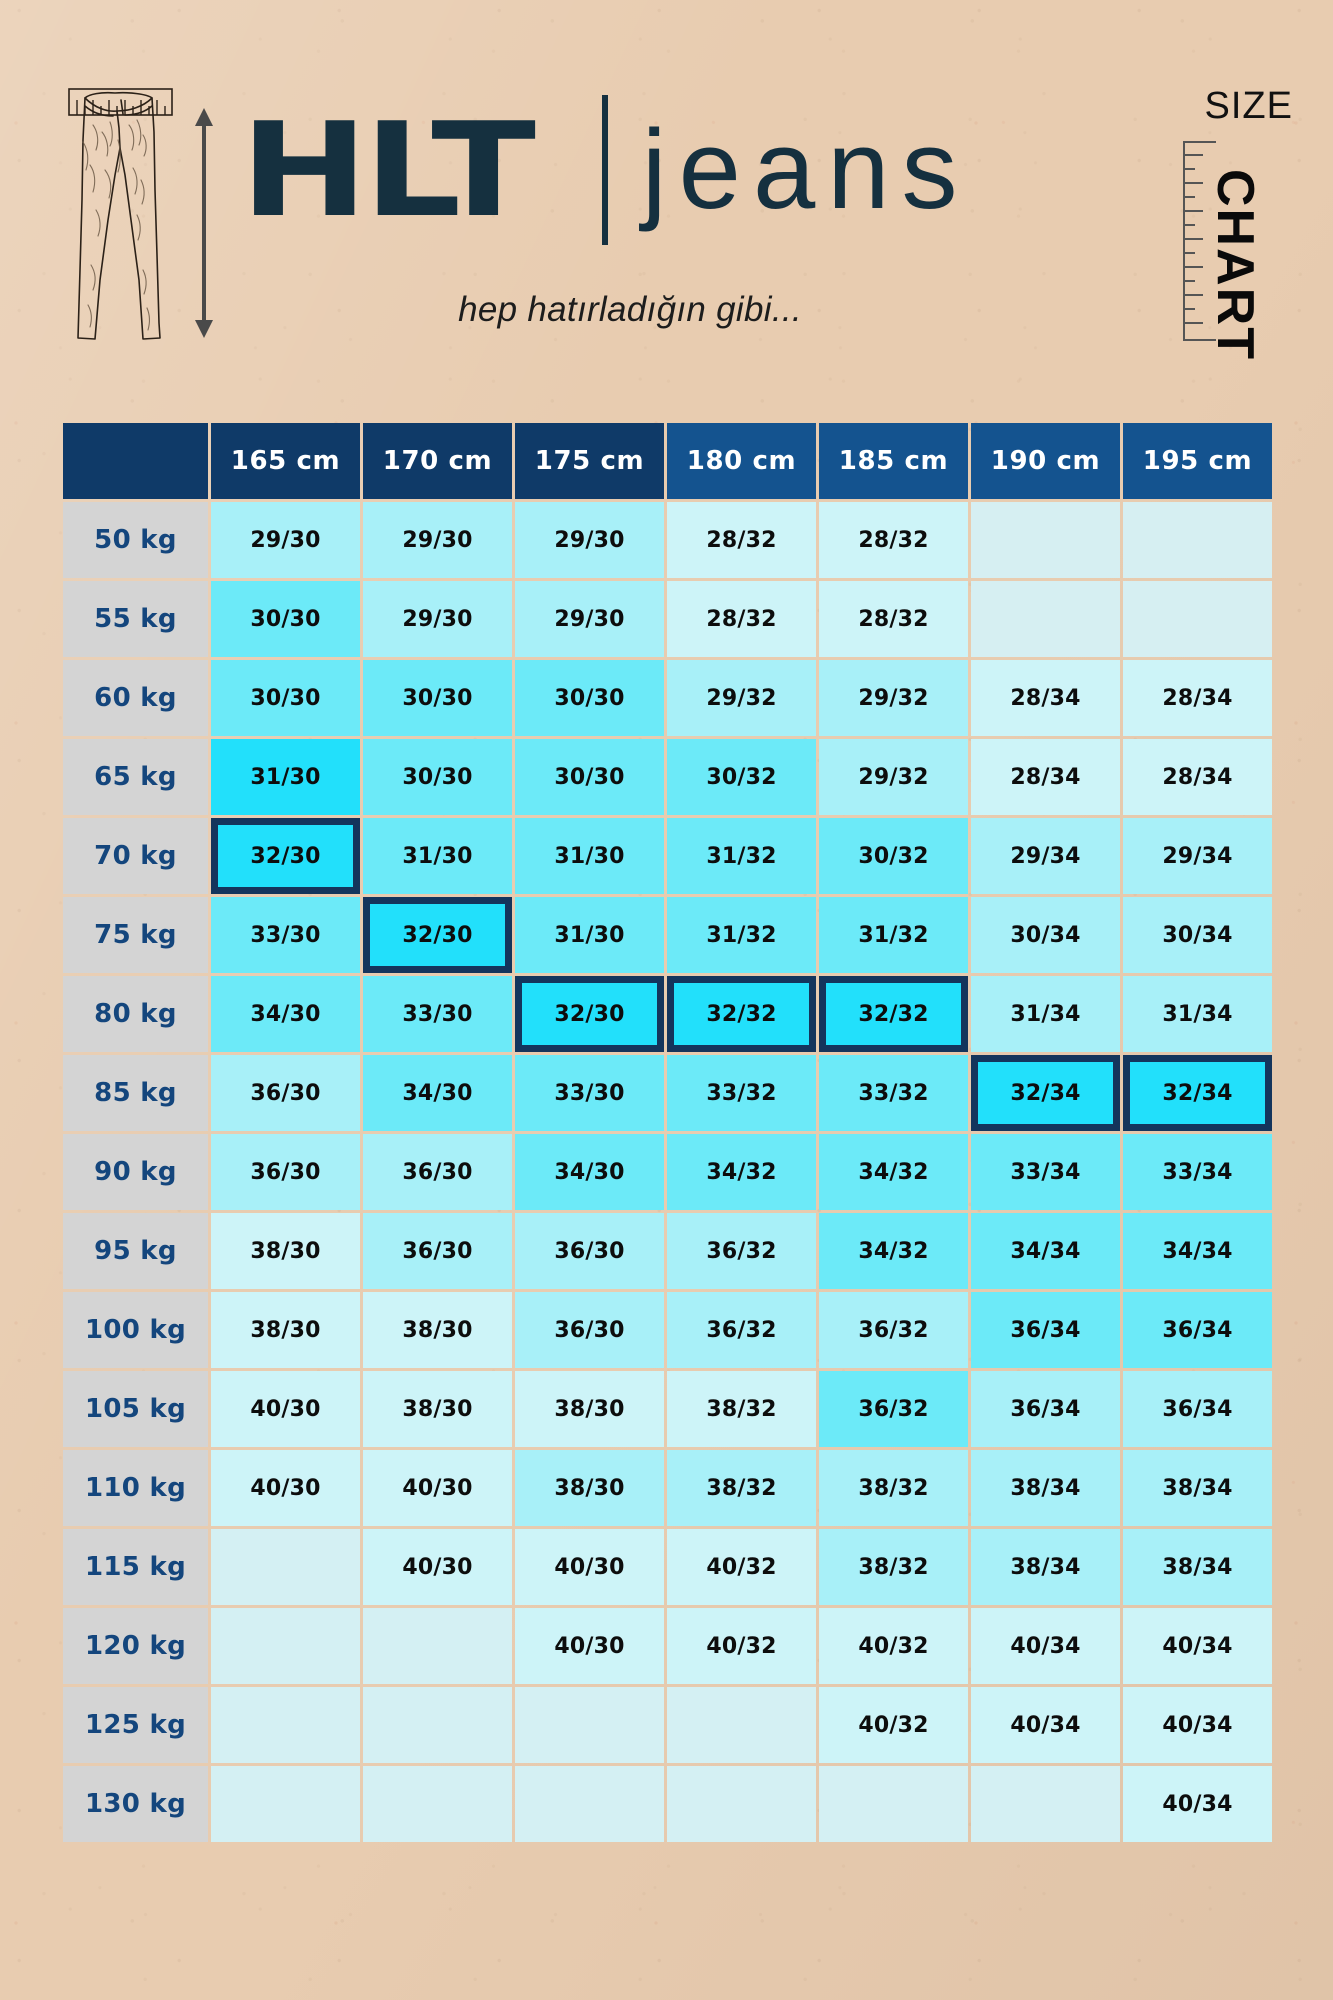 The image size is (1333, 2000). I want to click on row-label-110-kg: 110 kg, so click(135, 1488).